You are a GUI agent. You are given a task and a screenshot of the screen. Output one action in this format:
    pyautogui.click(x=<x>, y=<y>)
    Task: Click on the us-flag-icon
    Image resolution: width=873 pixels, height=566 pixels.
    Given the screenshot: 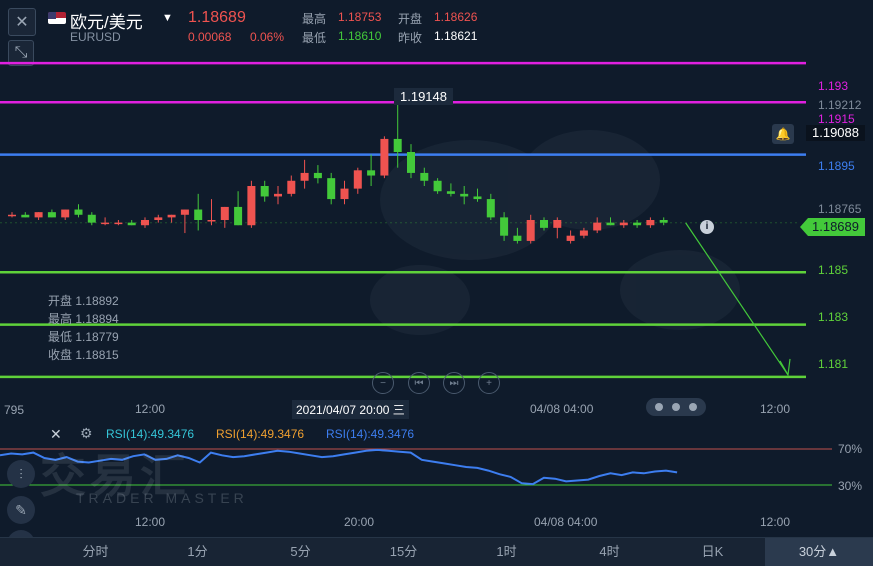 What is the action you would take?
    pyautogui.click(x=57, y=18)
    